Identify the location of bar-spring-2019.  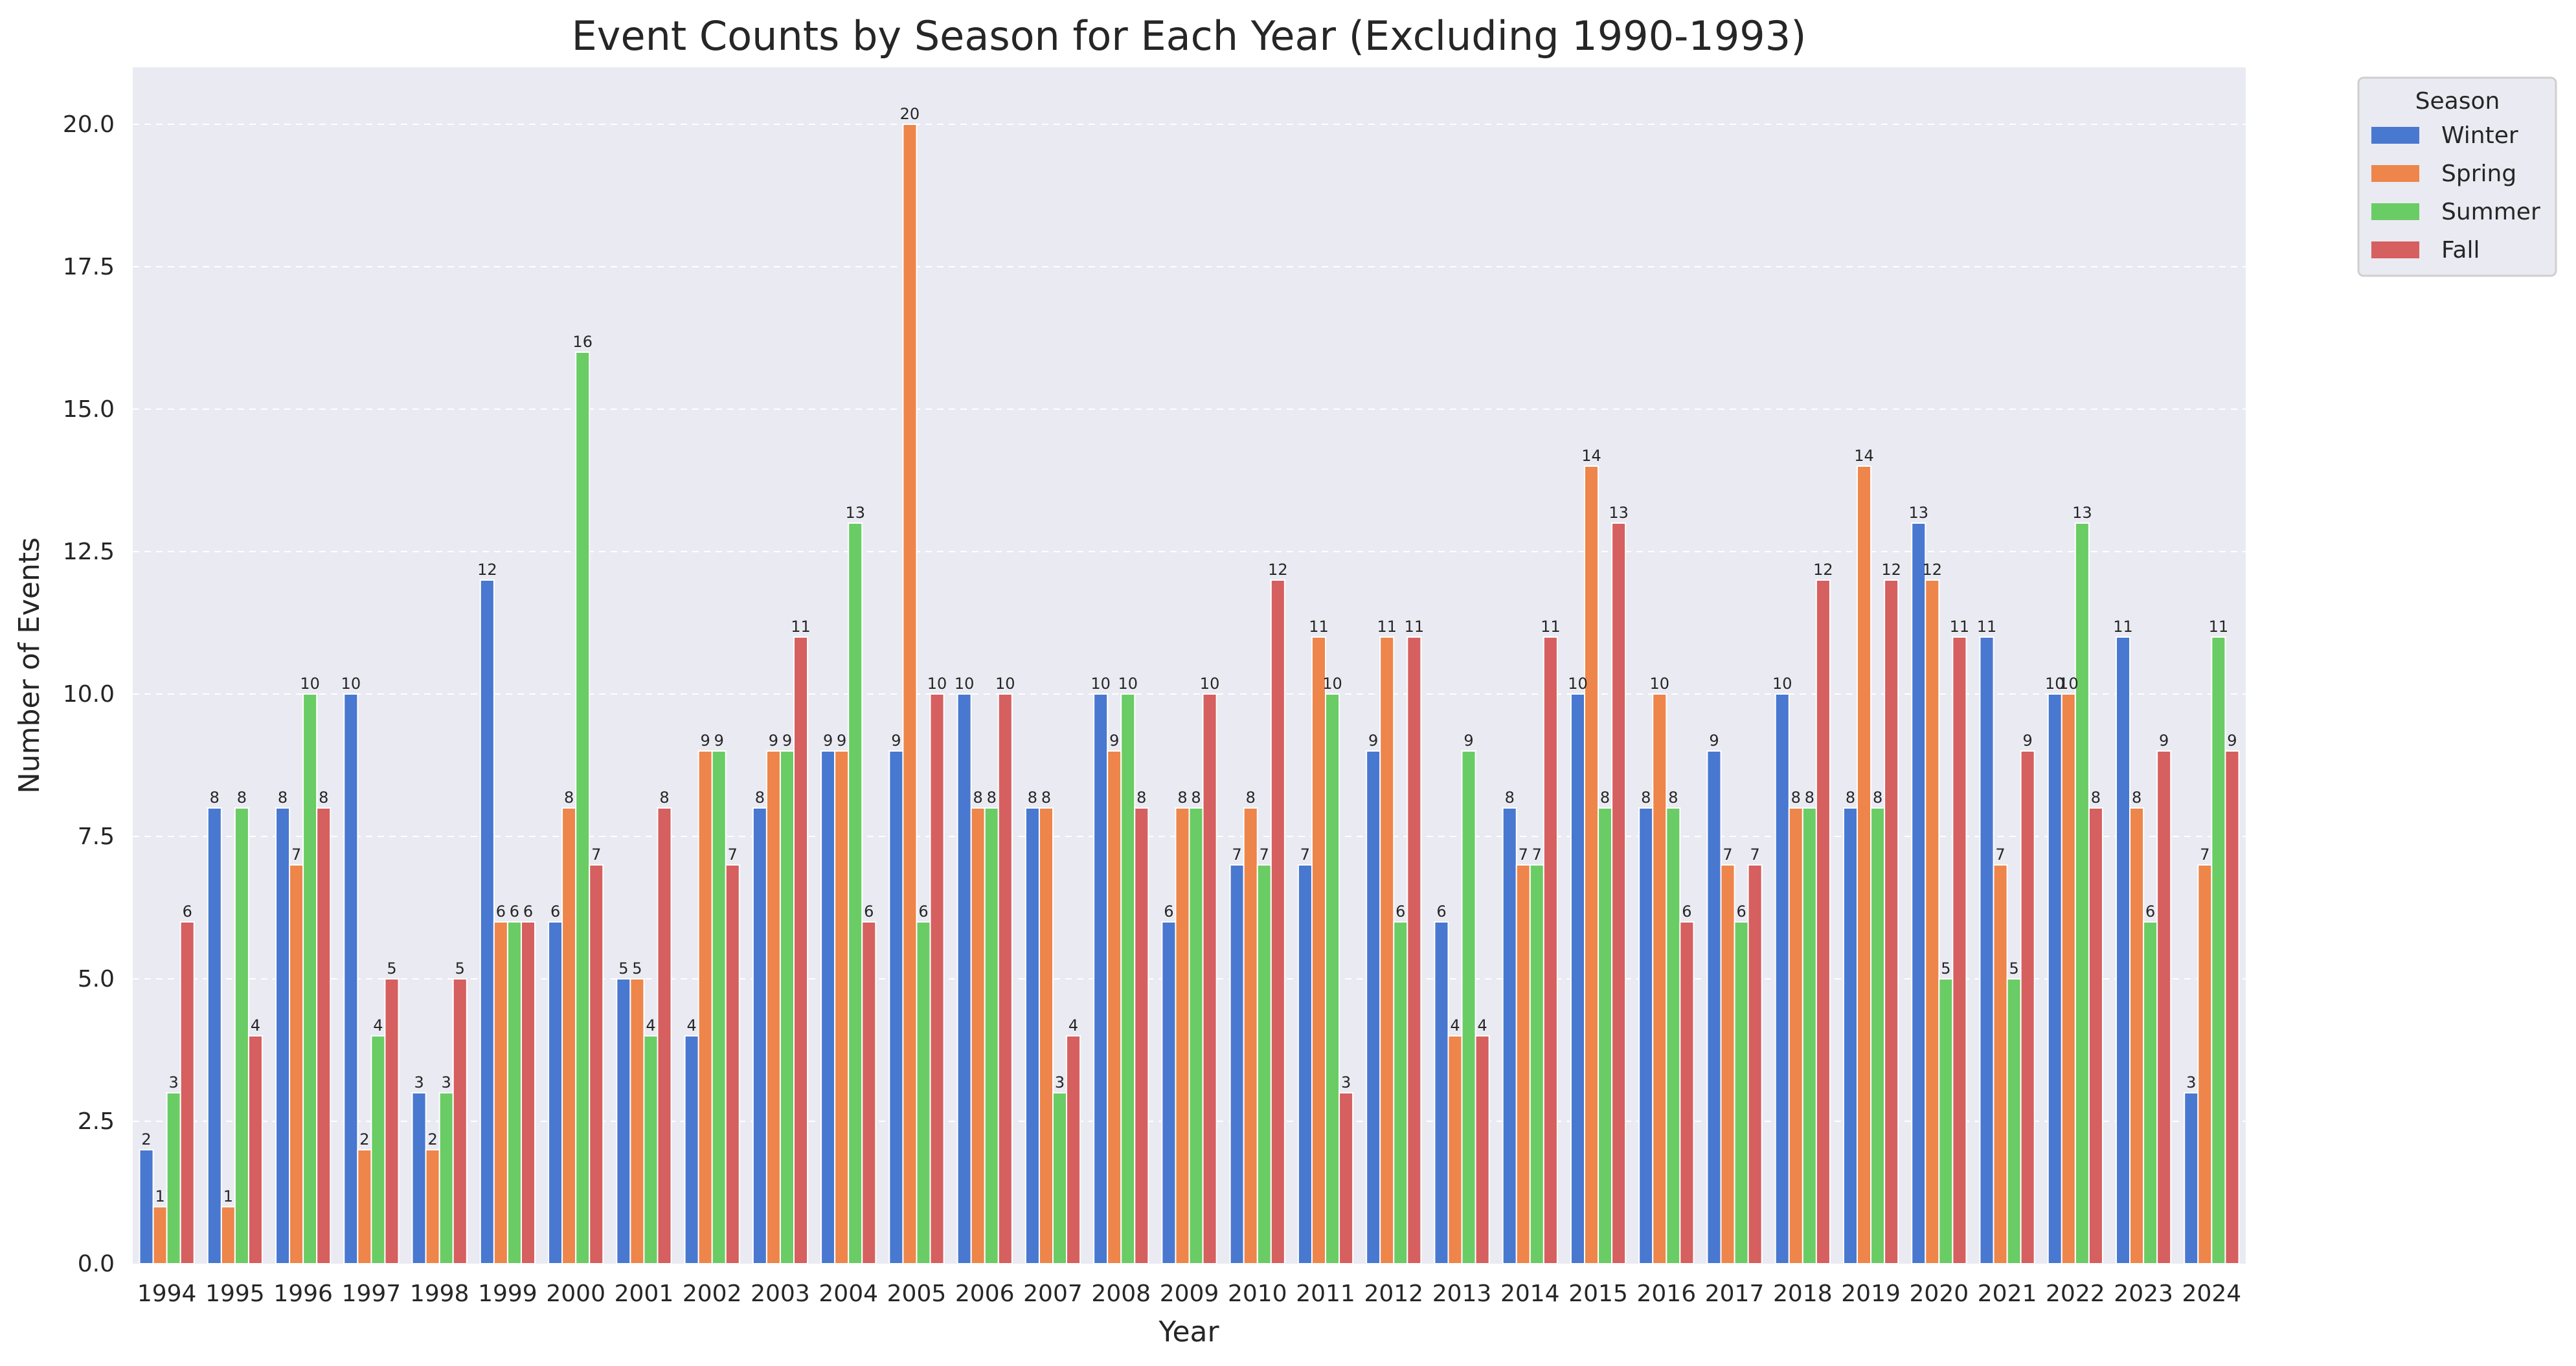
(1864, 864).